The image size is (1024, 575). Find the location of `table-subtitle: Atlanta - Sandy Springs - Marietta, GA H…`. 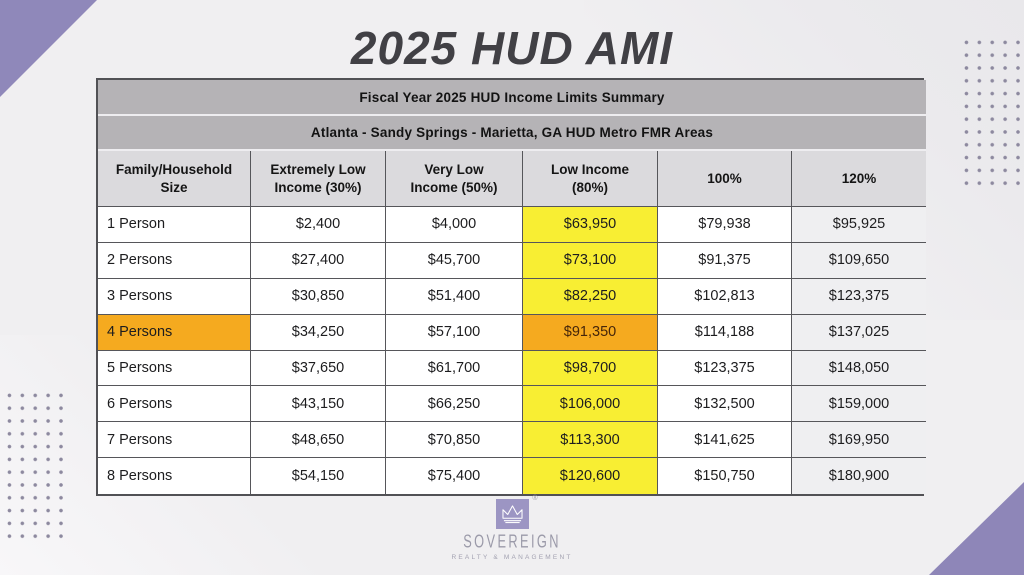

table-subtitle: Atlanta - Sandy Springs - Marietta, GA H… is located at coordinates (512, 133).